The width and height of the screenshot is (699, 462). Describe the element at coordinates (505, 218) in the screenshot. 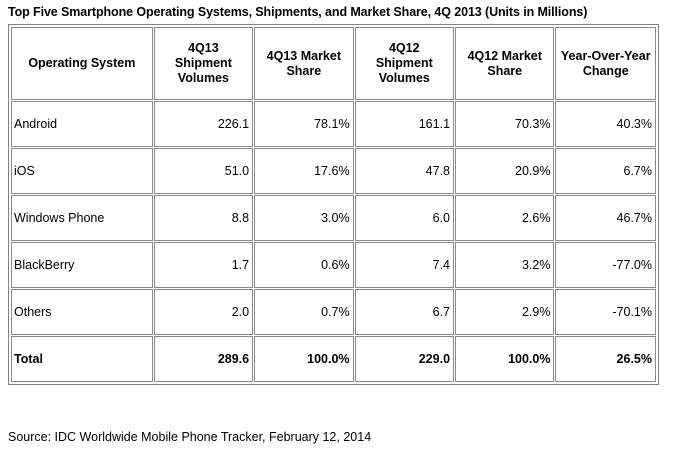

I see `cell-4q12-share: 2.6%` at that location.